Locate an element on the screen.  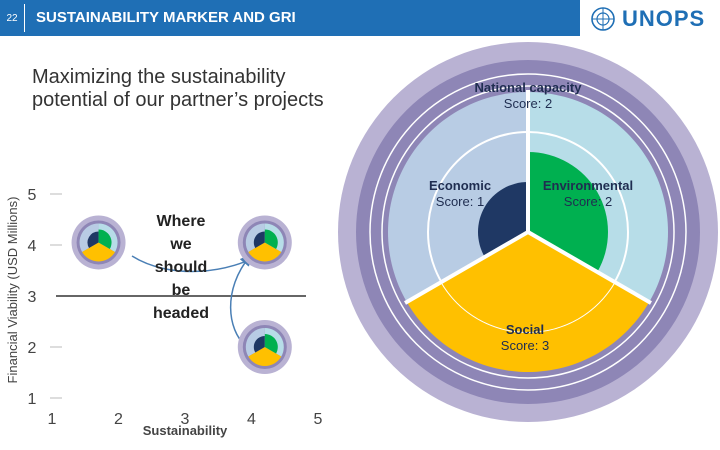
social-score: Score: 3 is located at coordinates (525, 345).